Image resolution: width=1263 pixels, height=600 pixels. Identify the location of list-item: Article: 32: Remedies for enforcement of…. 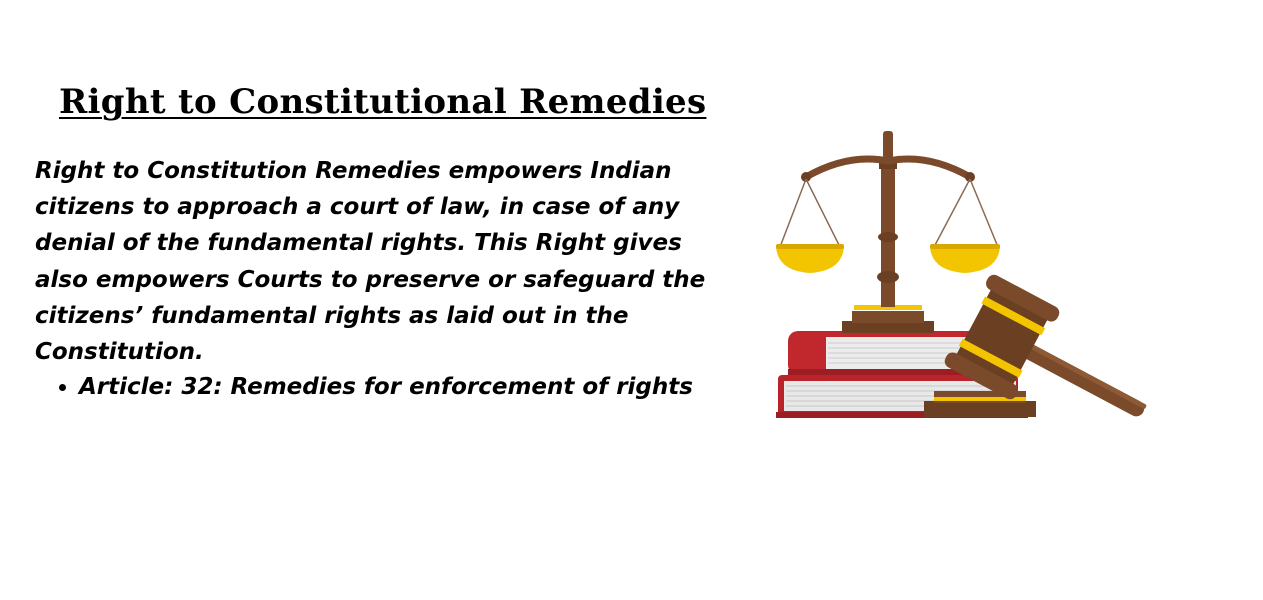
(407, 387).